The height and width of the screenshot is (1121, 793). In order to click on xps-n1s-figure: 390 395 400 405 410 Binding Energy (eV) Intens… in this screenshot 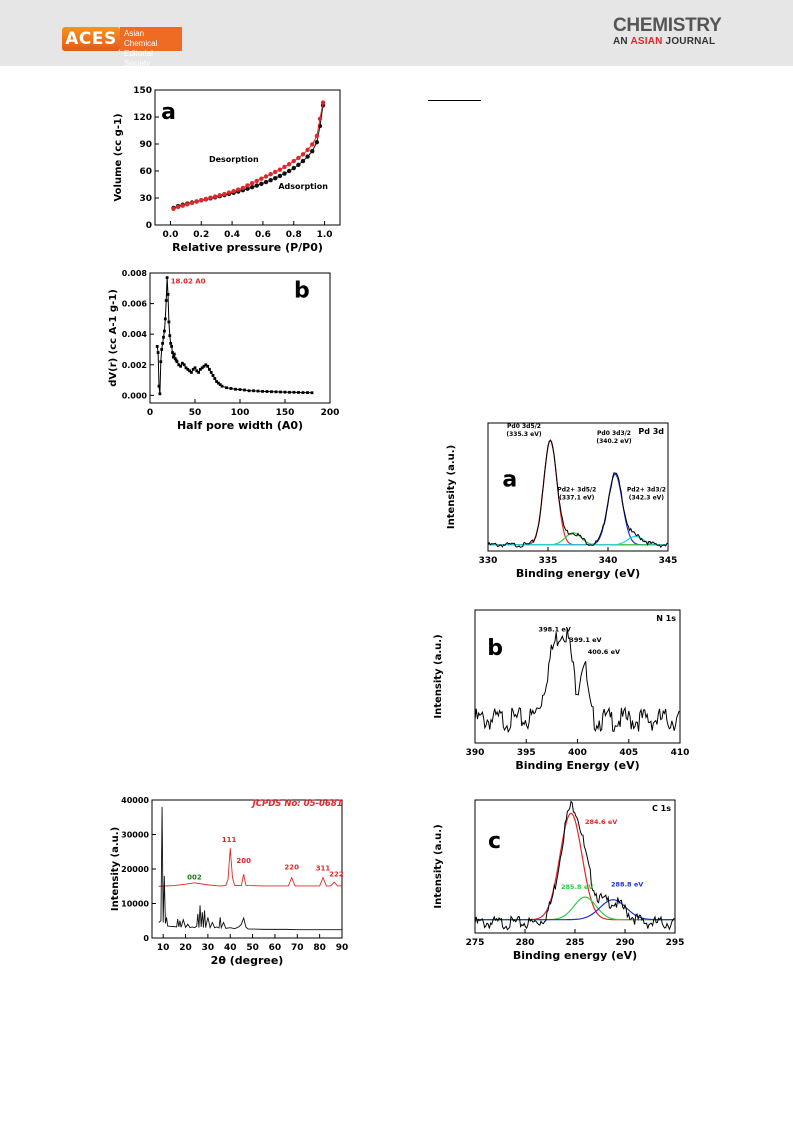, I will do `click(561, 691)`.